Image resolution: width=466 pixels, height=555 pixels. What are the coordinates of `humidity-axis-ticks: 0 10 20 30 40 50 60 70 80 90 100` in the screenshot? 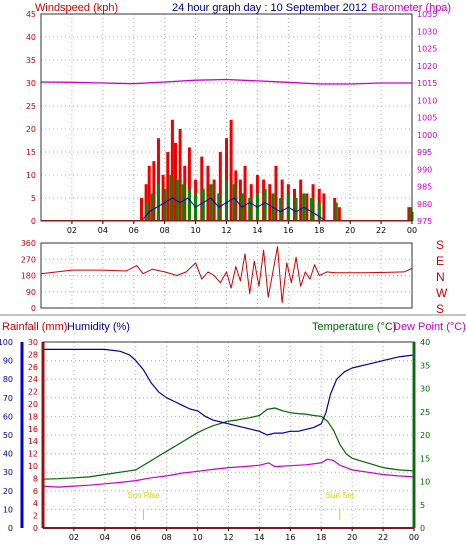 It's located at (6, 435).